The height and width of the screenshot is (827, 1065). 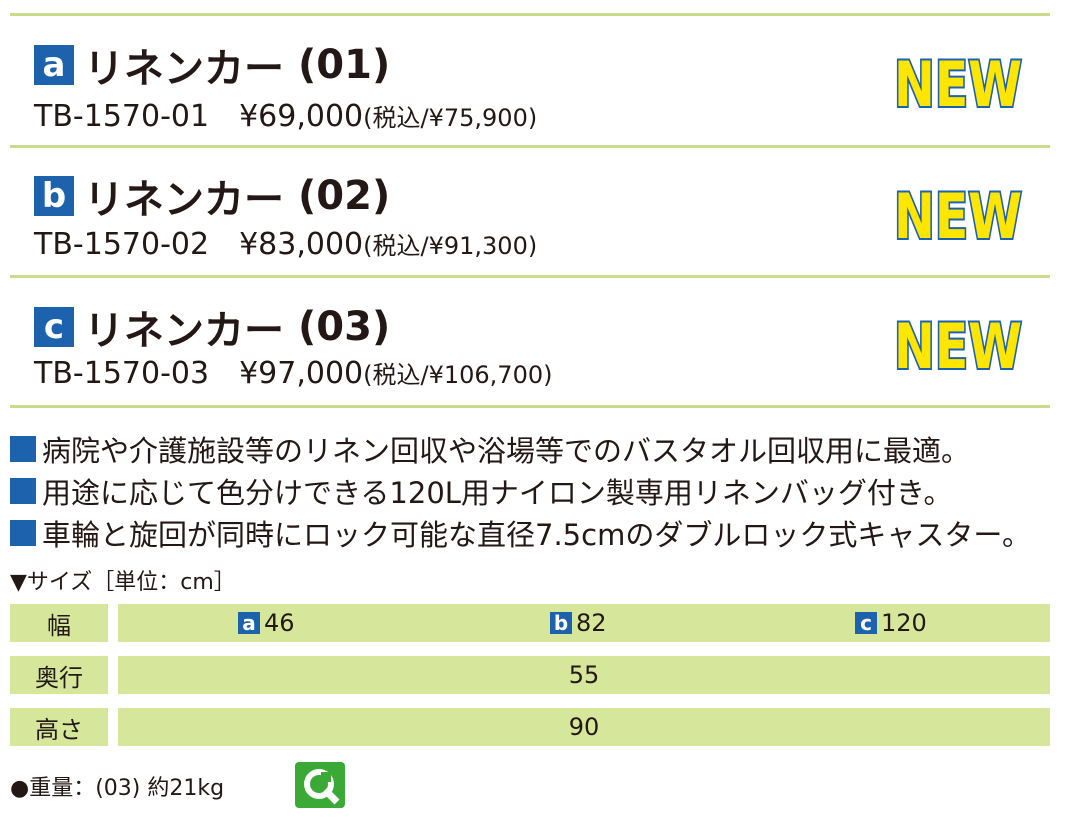 What do you see at coordinates (450, 246) in the screenshot?
I see `product-tax: (税込/¥91,300)` at bounding box center [450, 246].